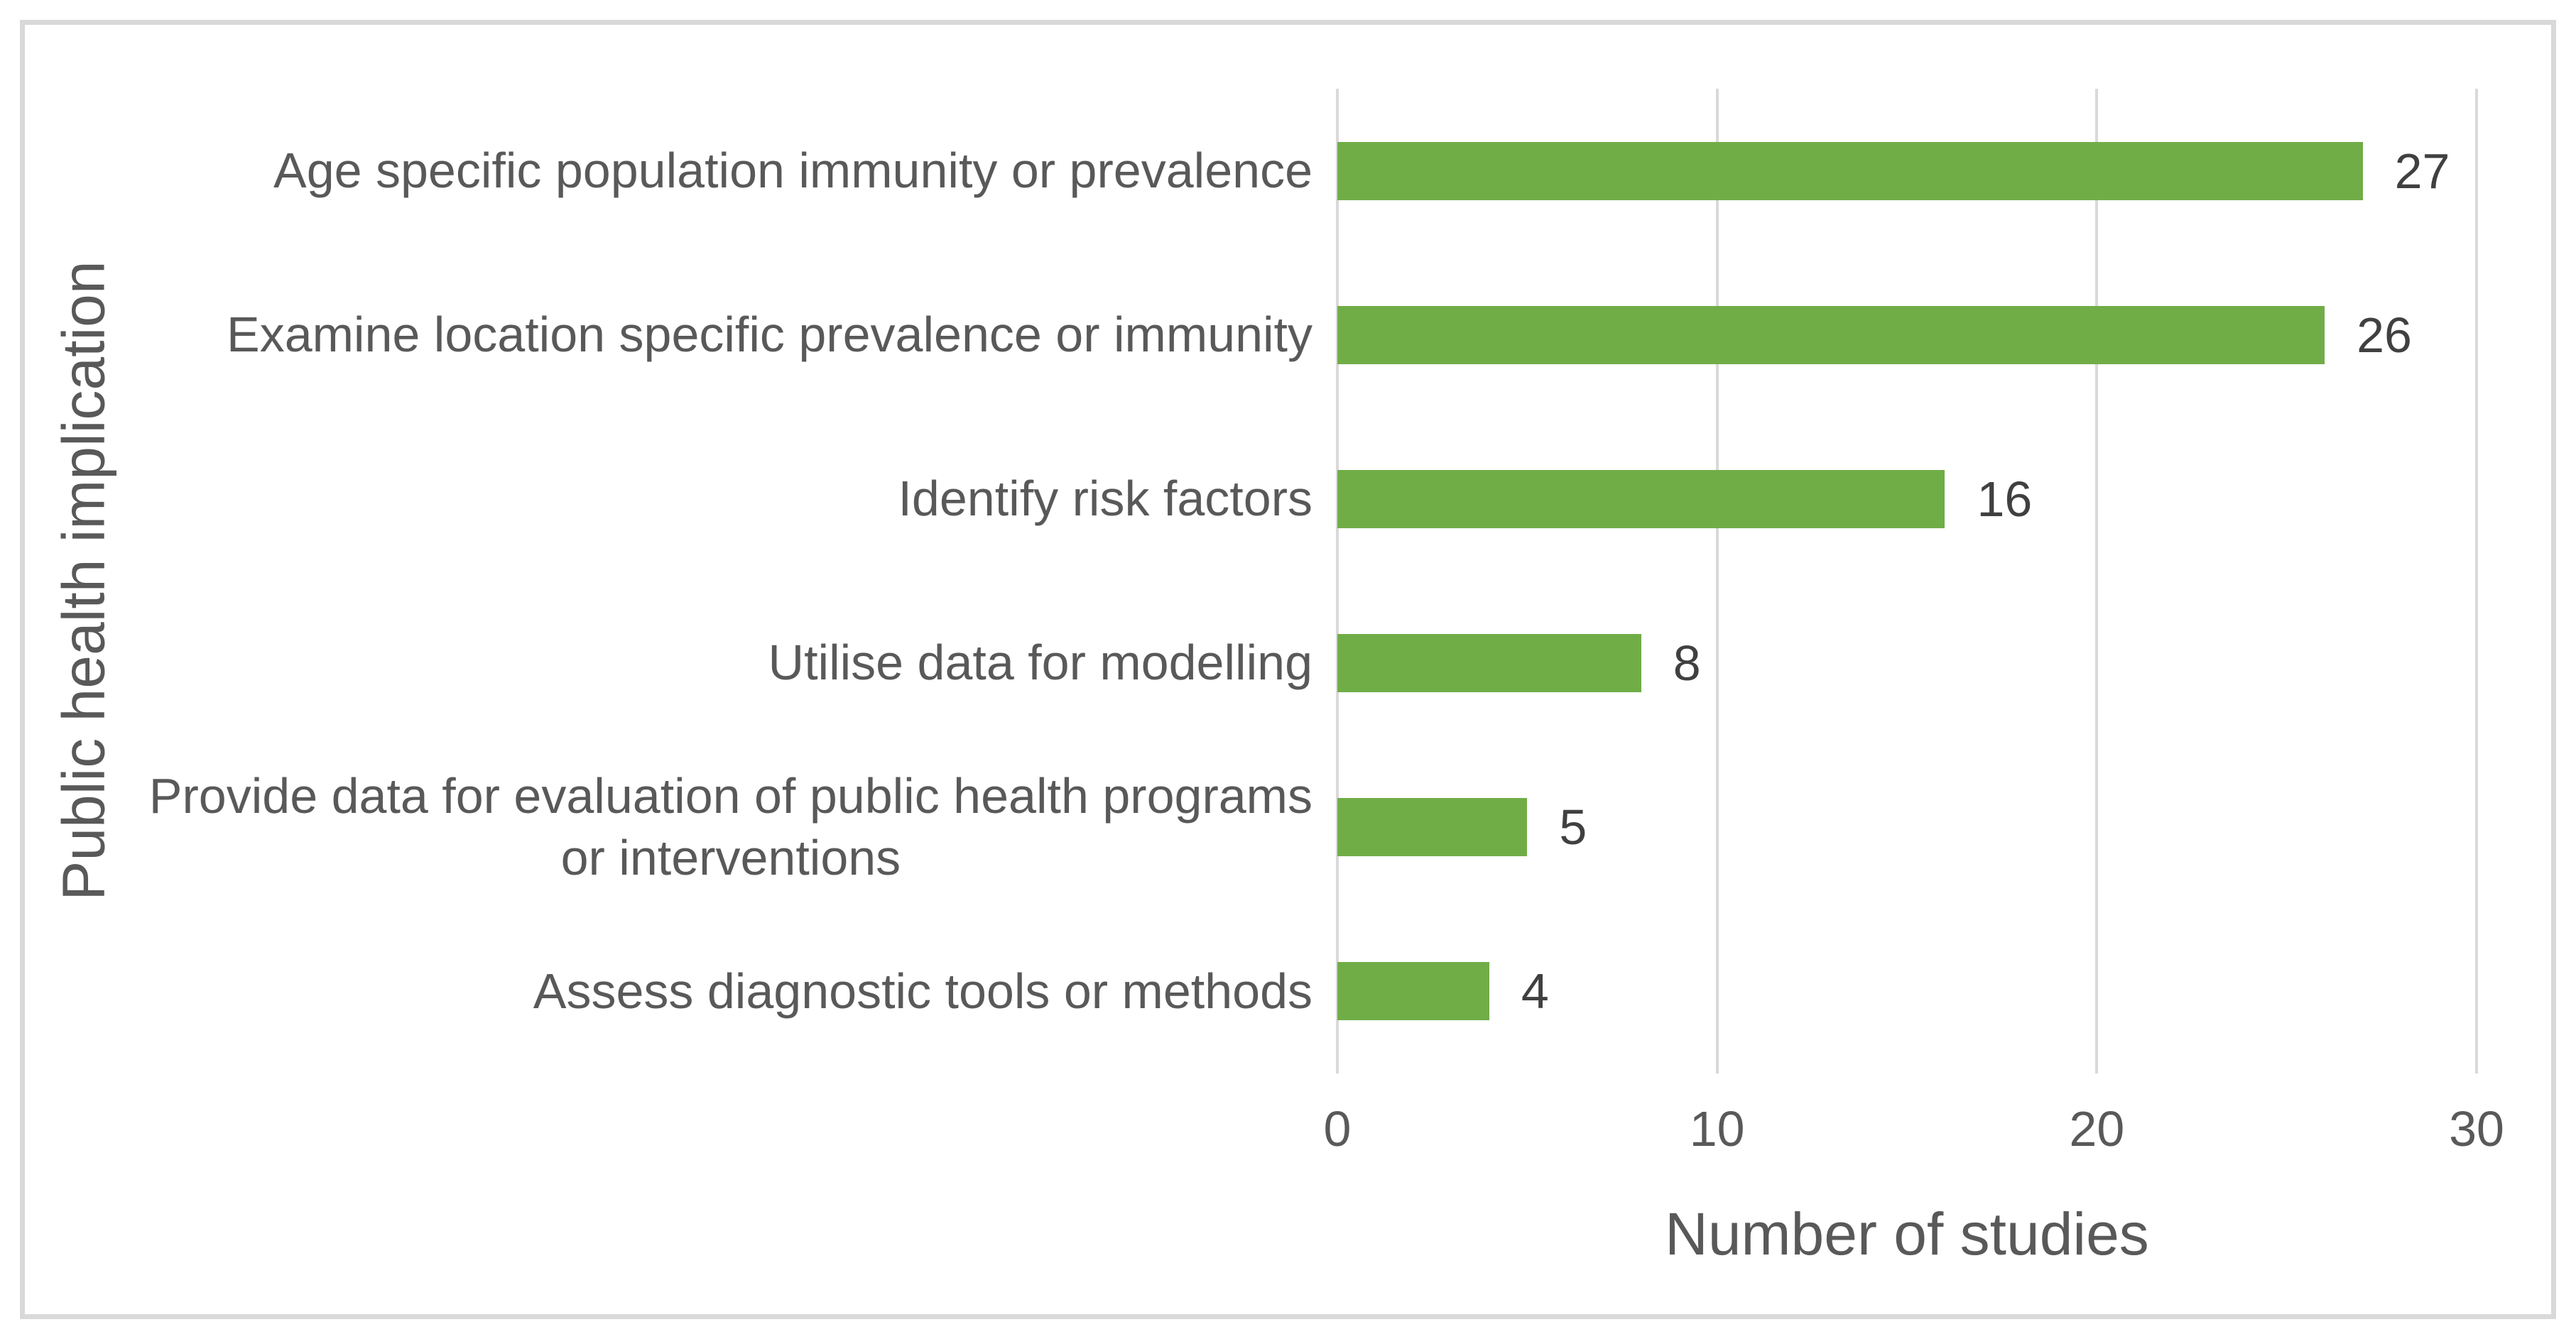 Image resolution: width=2576 pixels, height=1339 pixels. I want to click on bar-data-label: 5, so click(1573, 827).